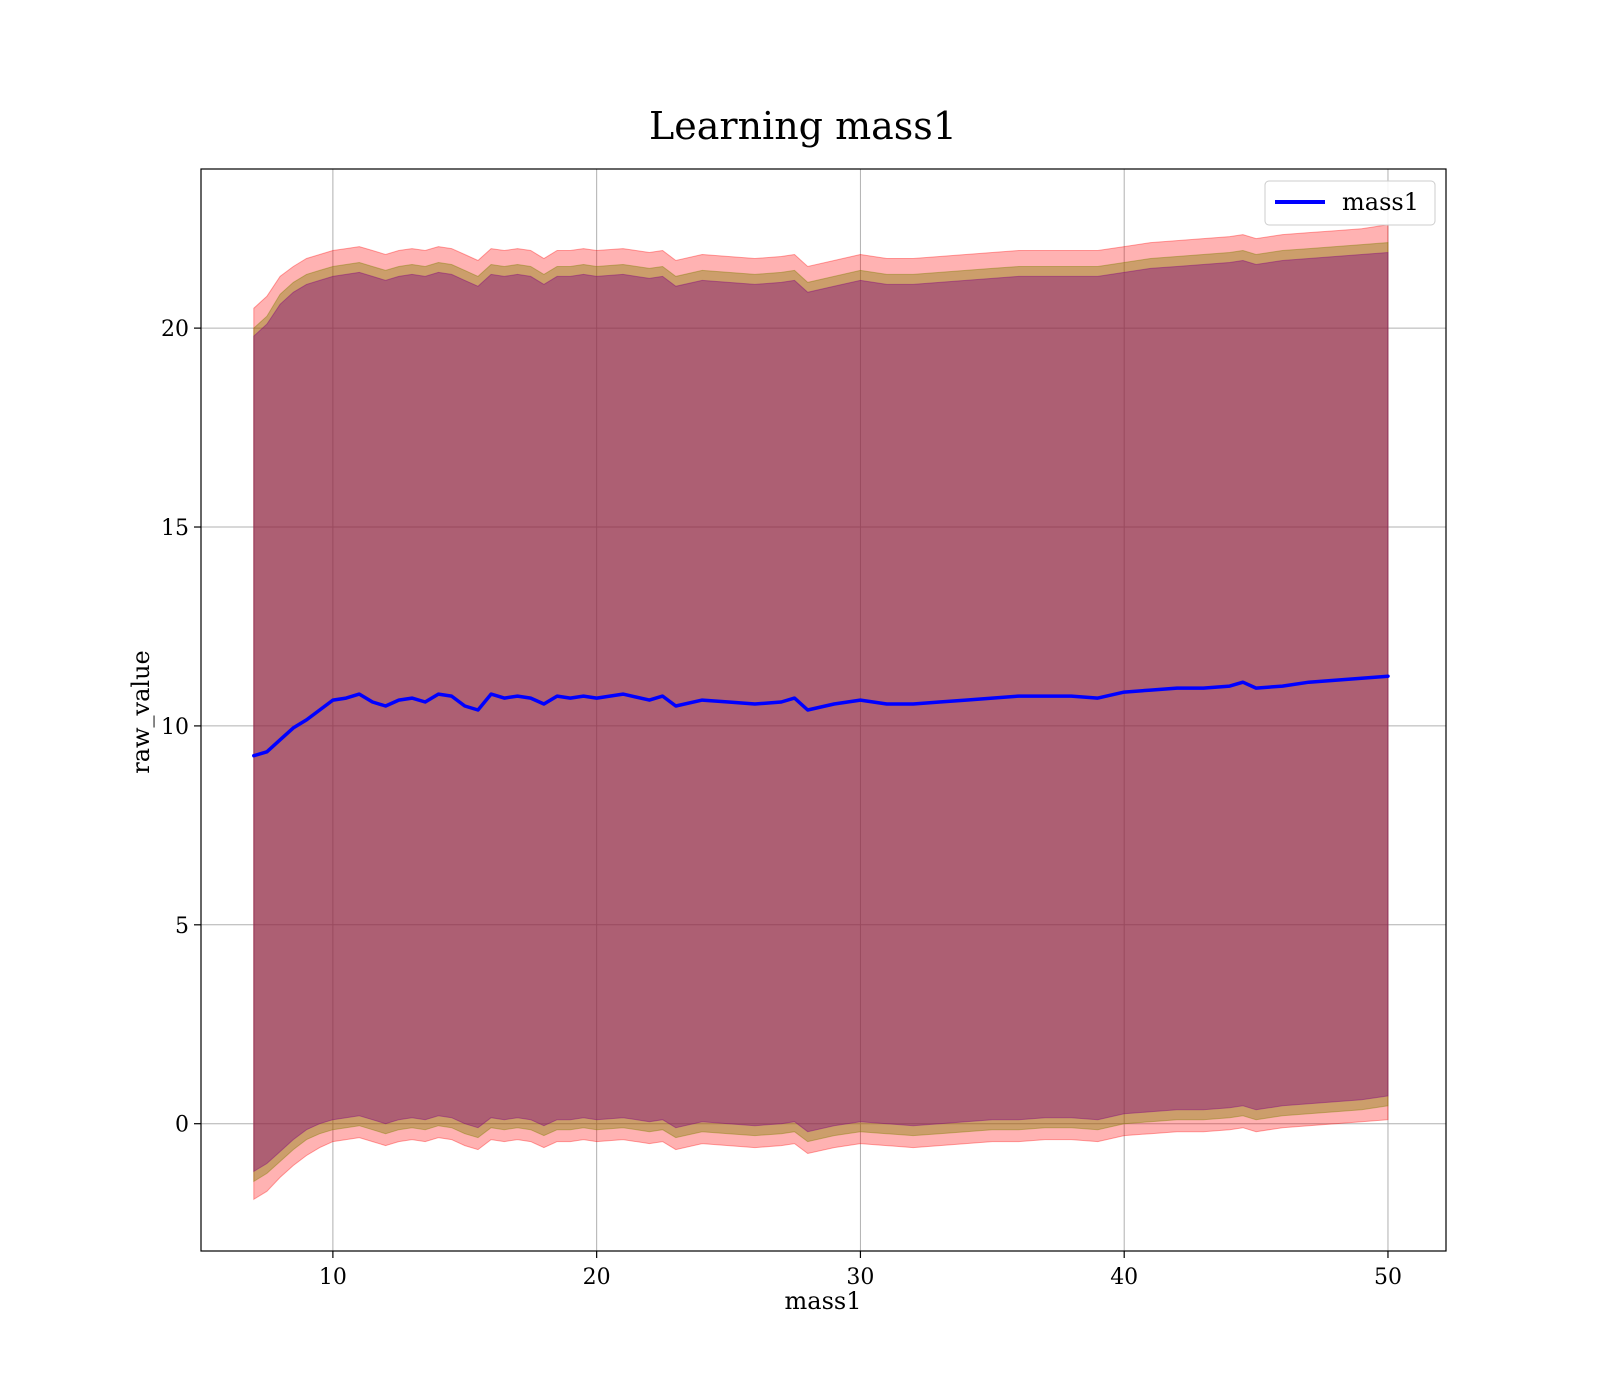  What do you see at coordinates (860, 1277) in the screenshot?
I see `x-tick-label-30: 30` at bounding box center [860, 1277].